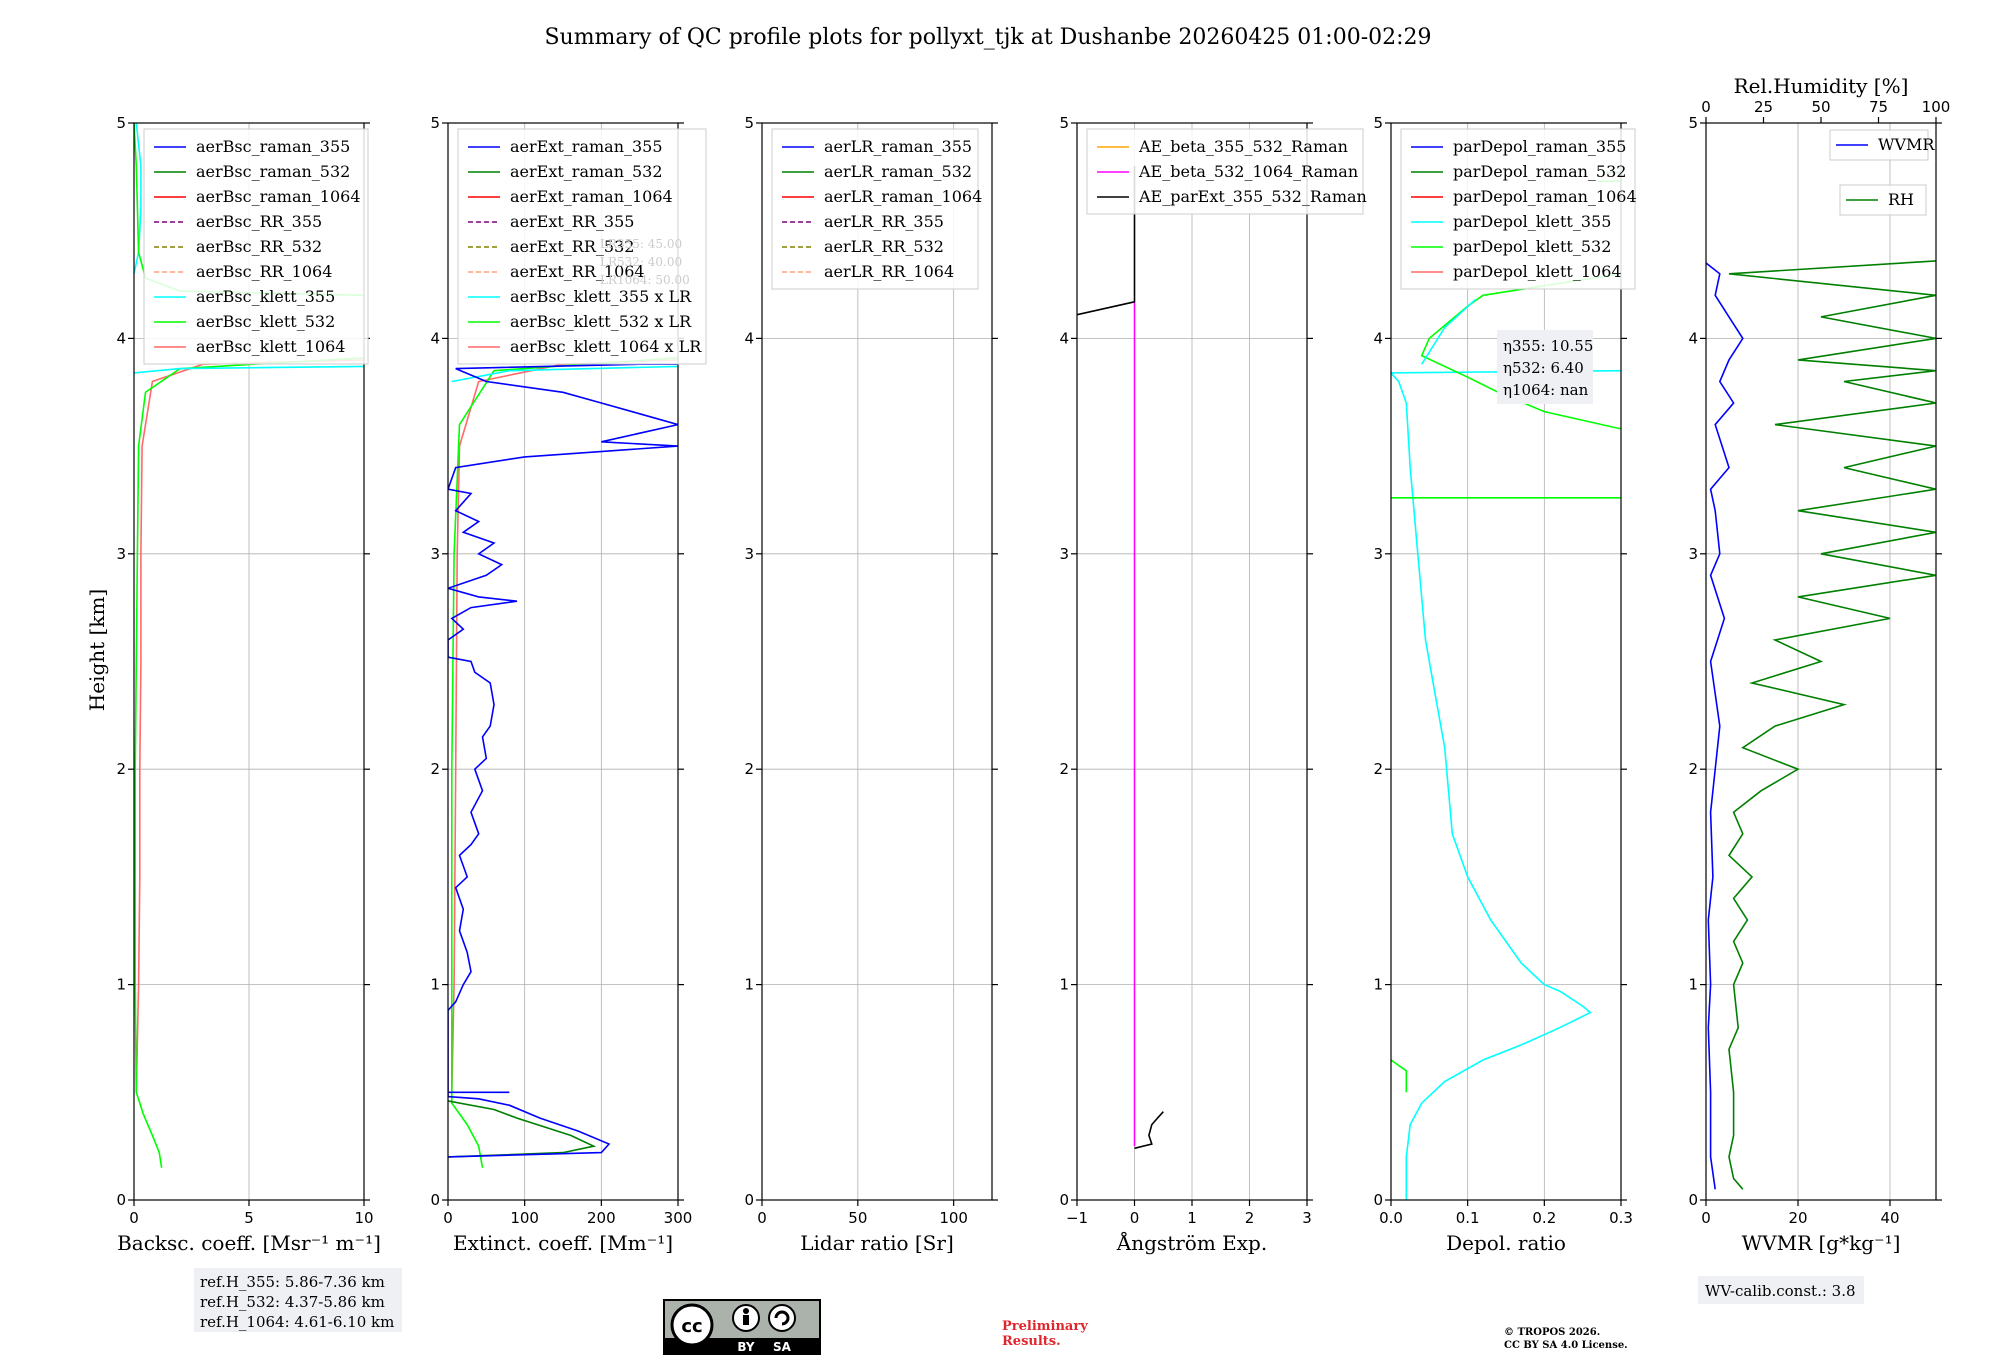  Describe the element at coordinates (524, 1218) in the screenshot. I see `x-tick-label: 100` at that location.